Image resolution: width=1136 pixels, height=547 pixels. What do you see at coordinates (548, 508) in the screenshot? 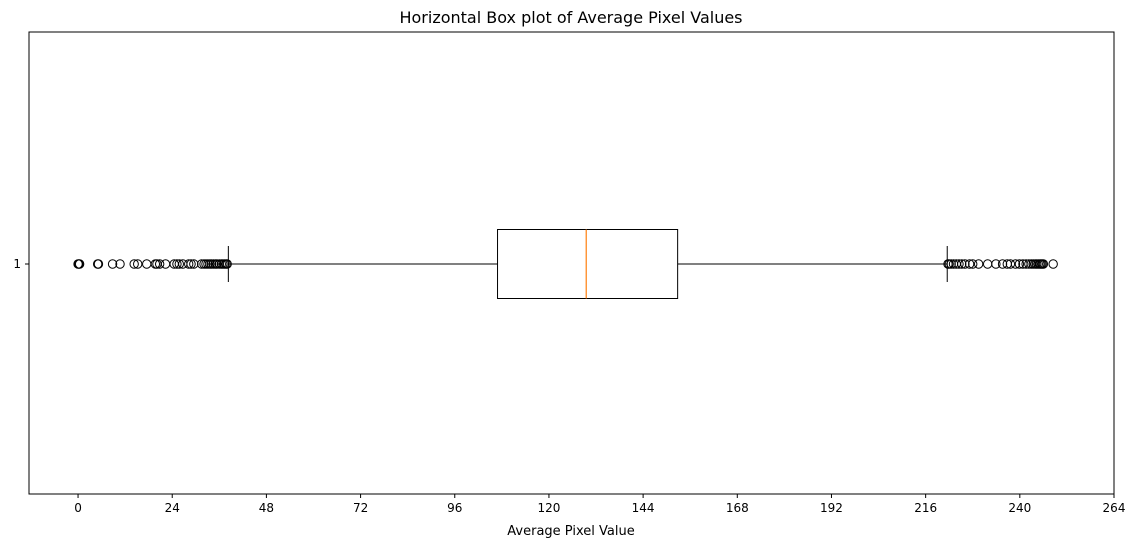
I see `x-tick-label: 120` at bounding box center [548, 508].